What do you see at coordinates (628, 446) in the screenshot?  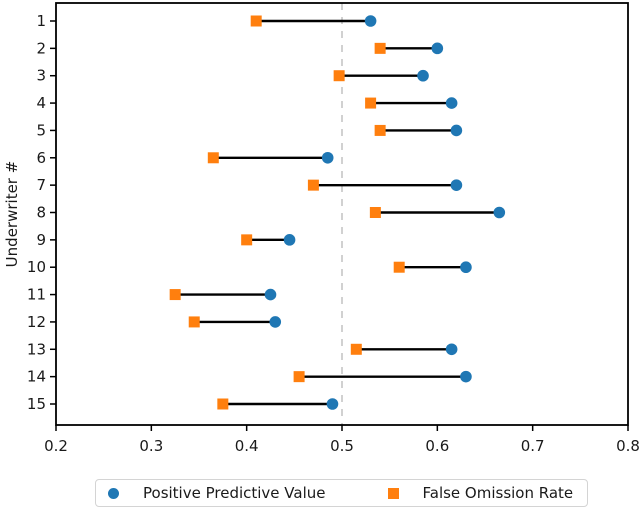 I see `x-tick-label: 0.8` at bounding box center [628, 446].